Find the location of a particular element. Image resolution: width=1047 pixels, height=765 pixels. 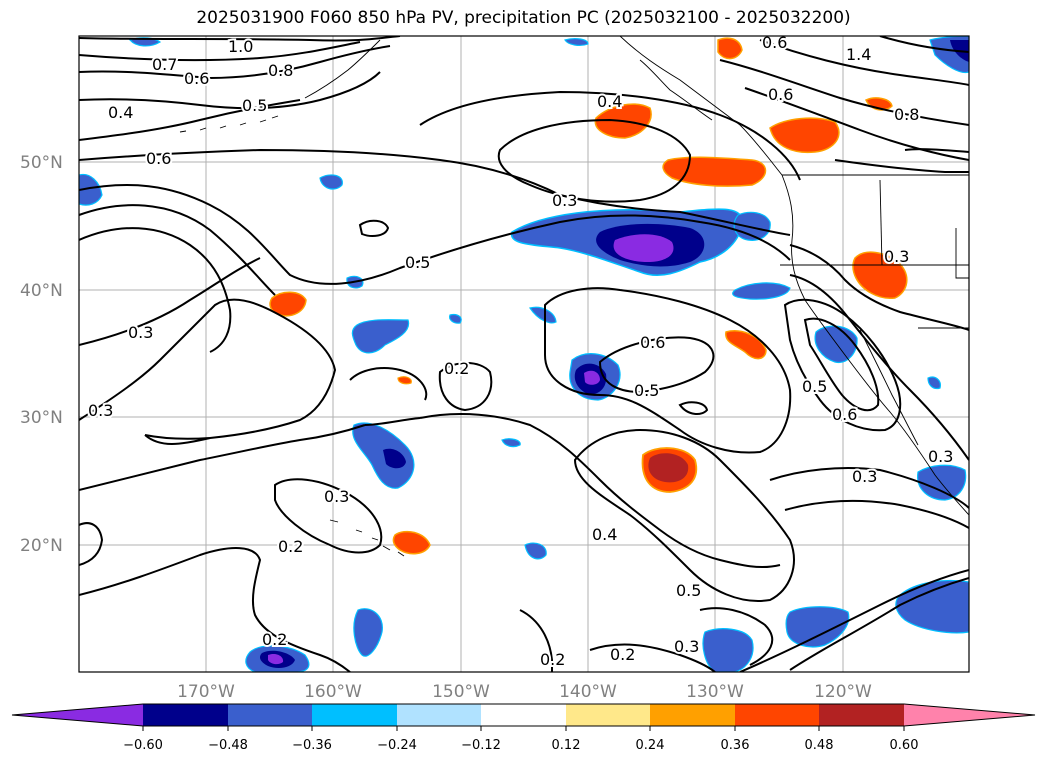

colorbar-tick-label: 0.60 is located at coordinates (904, 745).